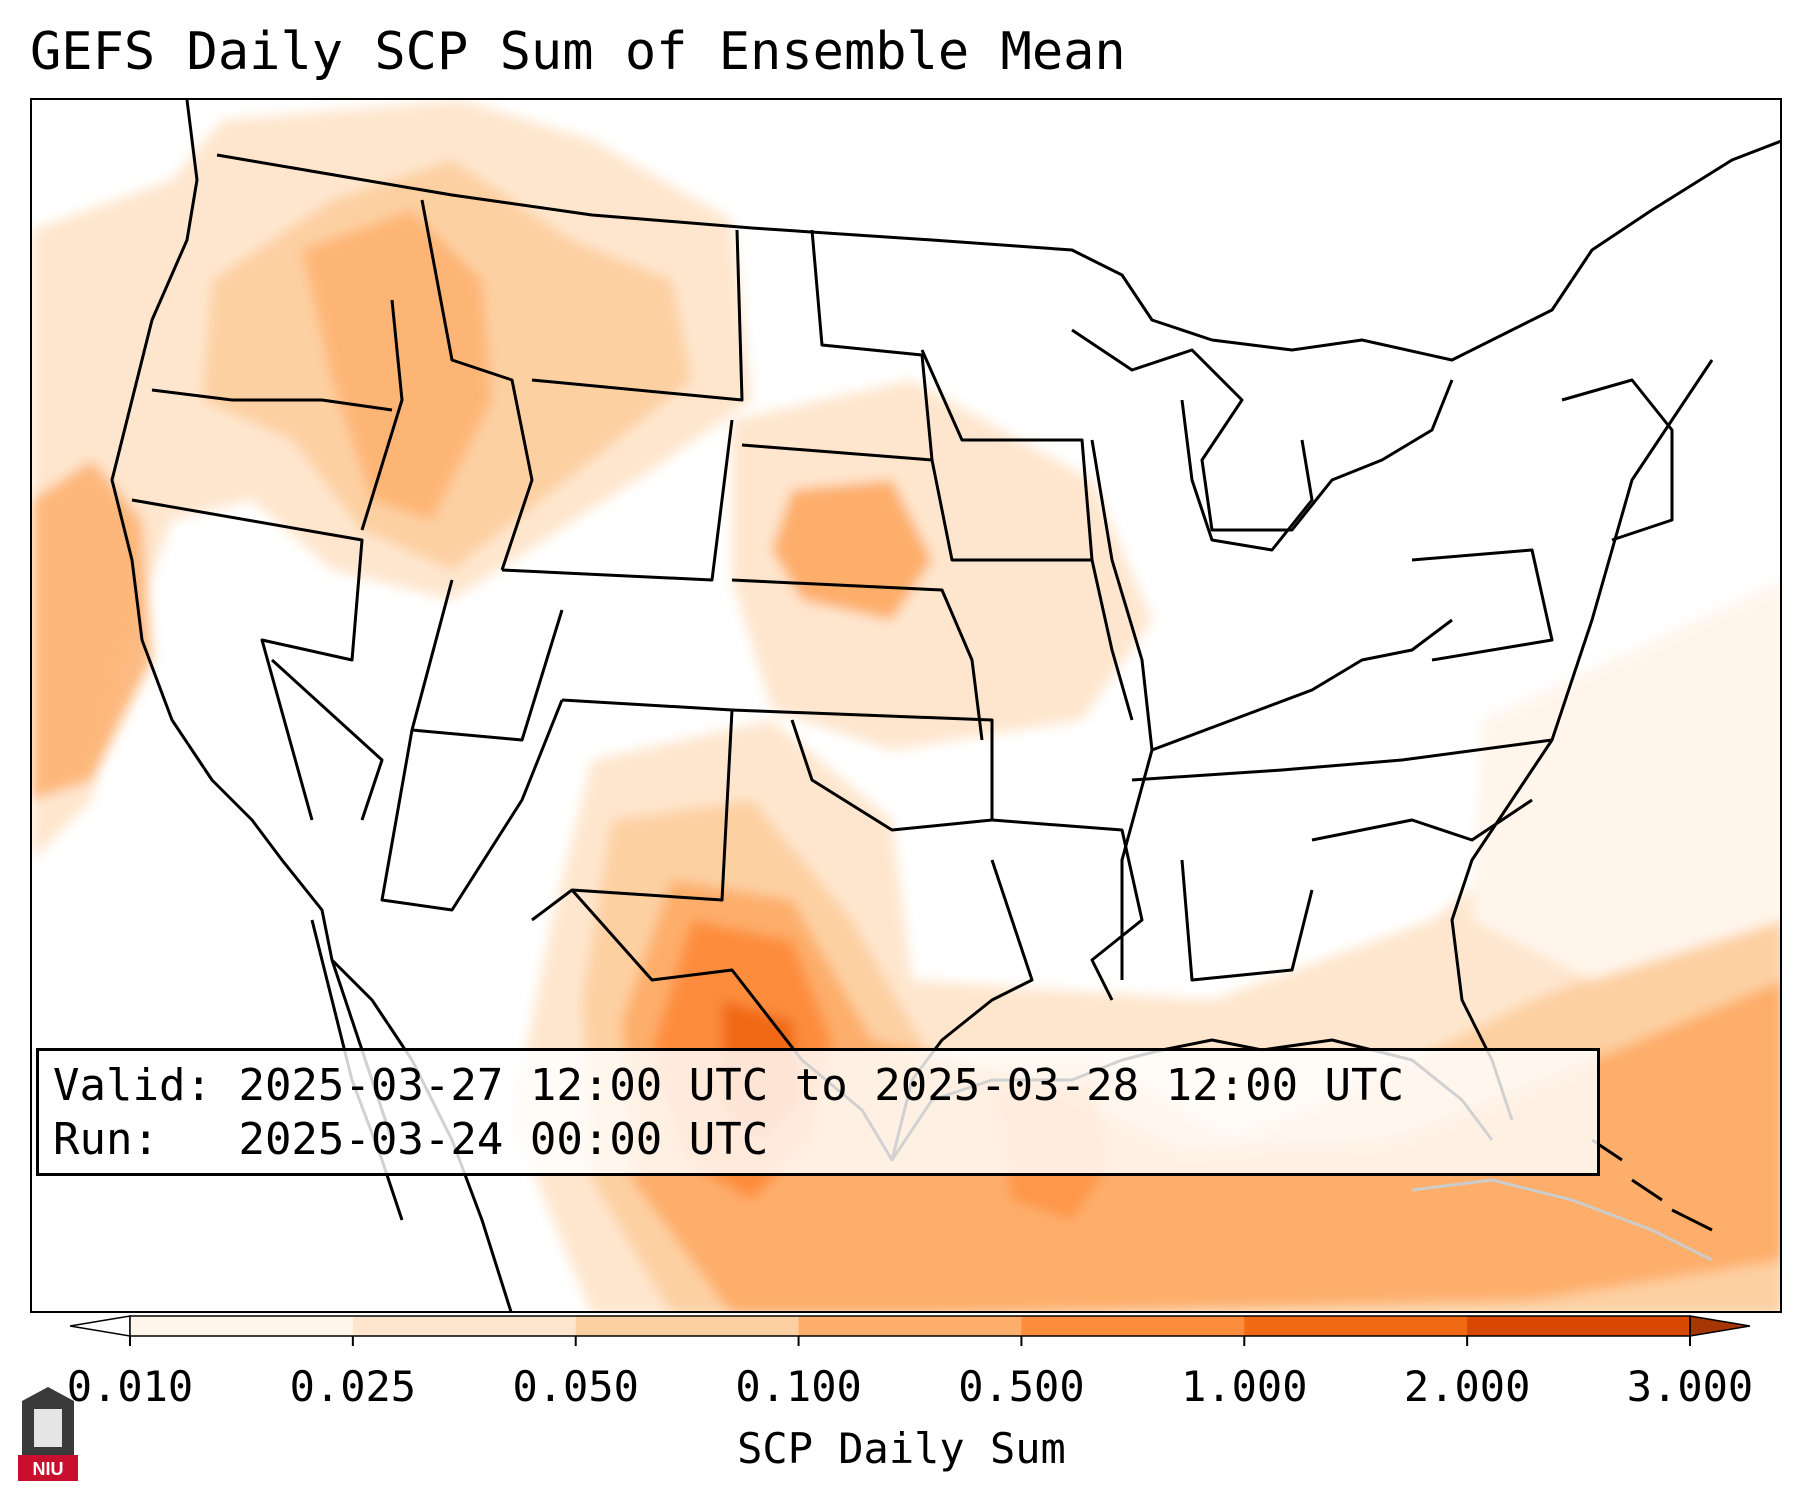  Describe the element at coordinates (998, 250) in the screenshot. I see `canada-border` at that location.